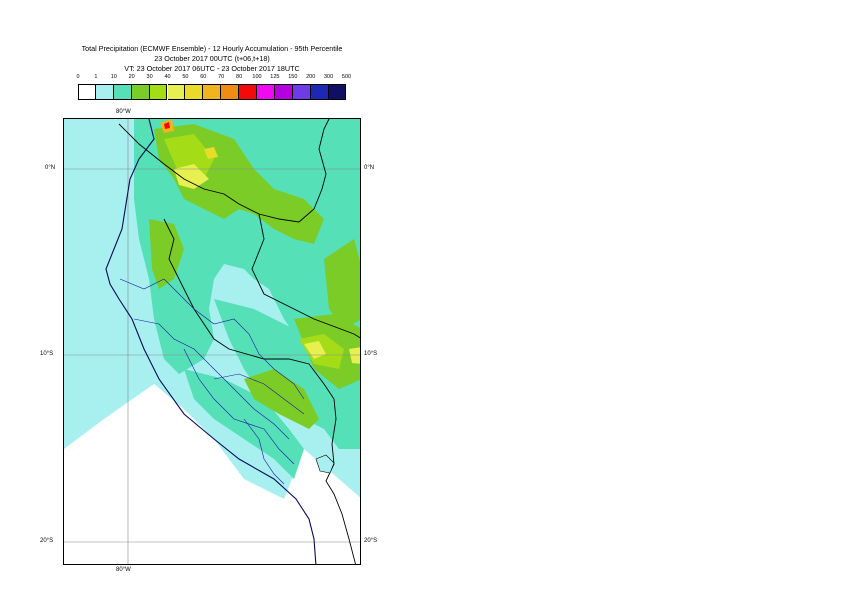 The height and width of the screenshot is (596, 842). I want to click on heavy-rain-east, so click(342, 284).